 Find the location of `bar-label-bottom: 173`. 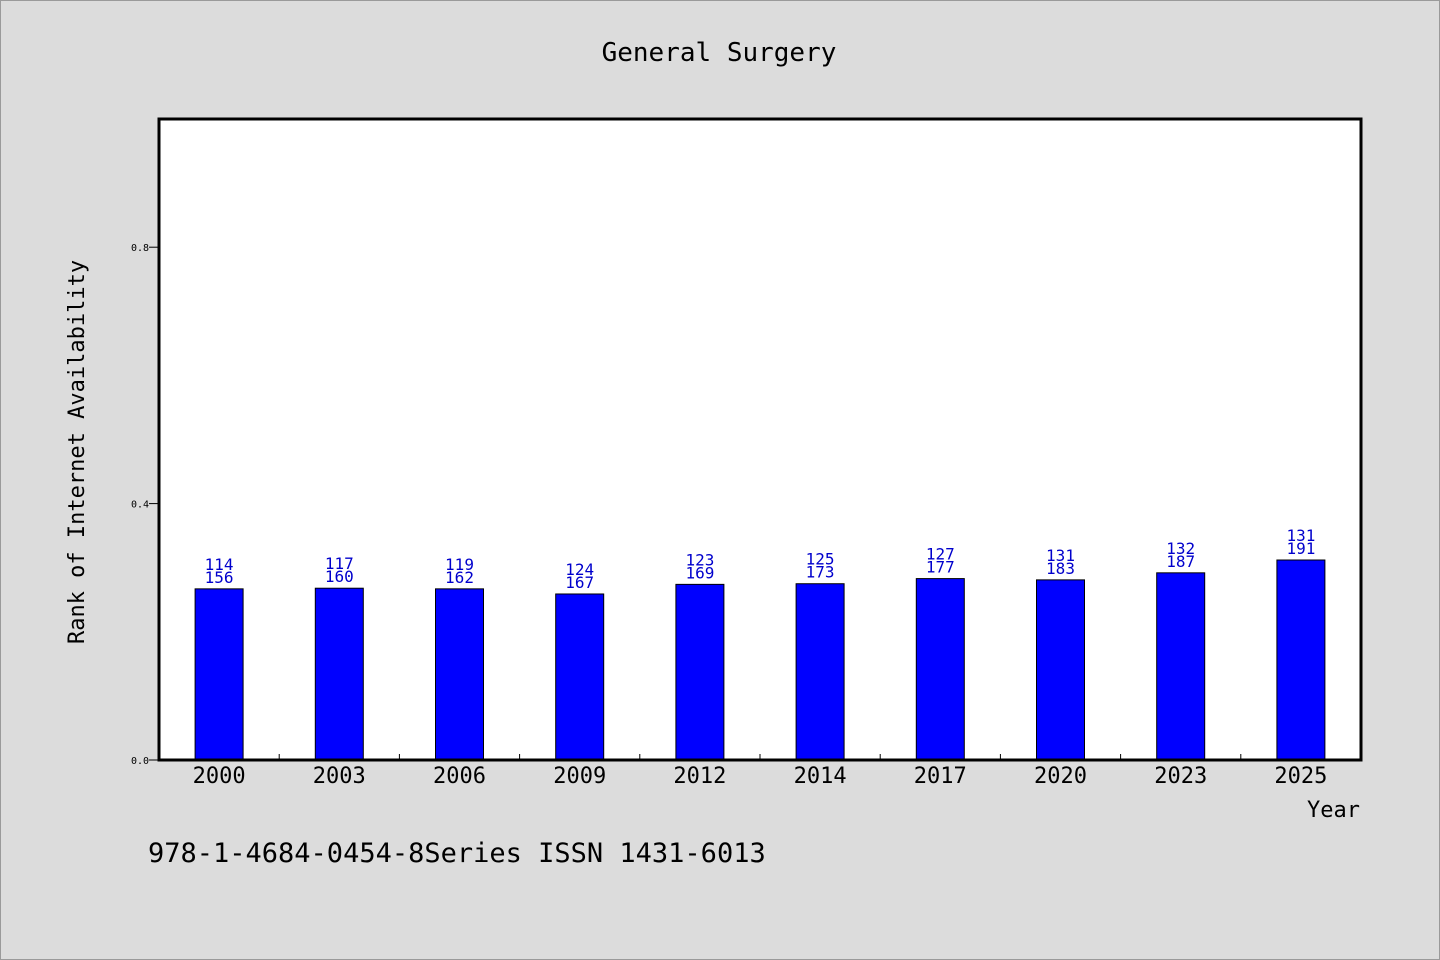

bar-label-bottom: 173 is located at coordinates (820, 572).